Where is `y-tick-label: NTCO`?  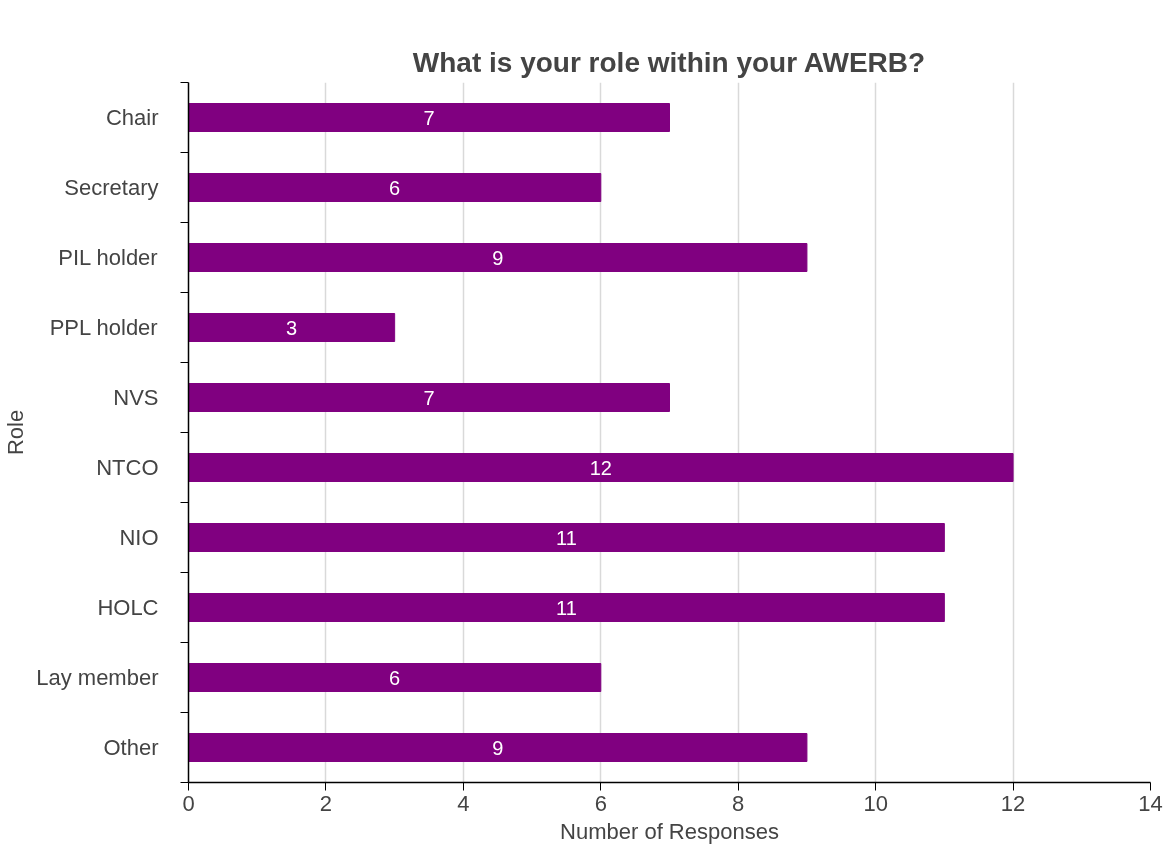
y-tick-label: NTCO is located at coordinates (127, 467).